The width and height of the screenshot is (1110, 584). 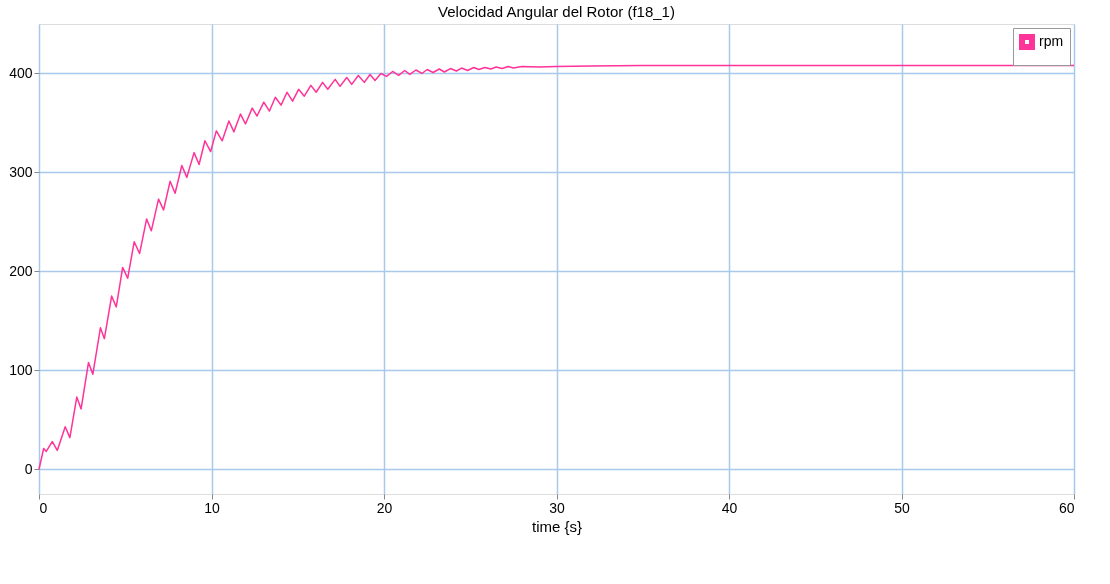 What do you see at coordinates (212, 507) in the screenshot?
I see `x-tick-label: 10` at bounding box center [212, 507].